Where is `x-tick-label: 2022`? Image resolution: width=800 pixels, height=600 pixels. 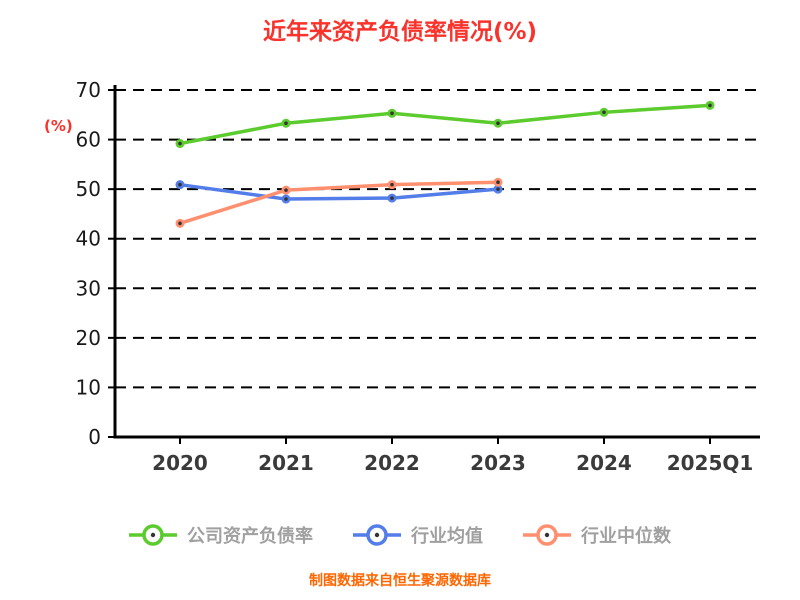 x-tick-label: 2022 is located at coordinates (392, 463).